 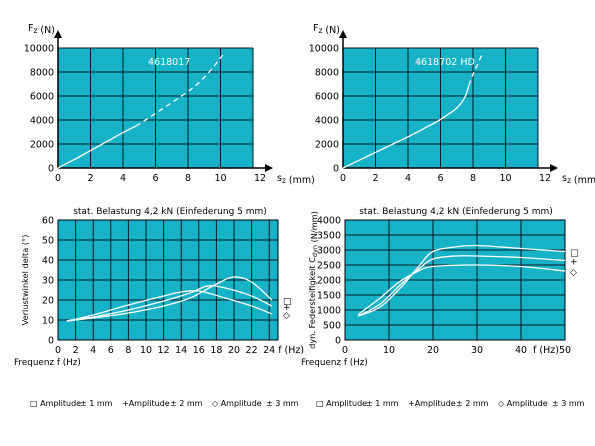 I want to click on x-tick-label: 18, so click(x=216, y=350).